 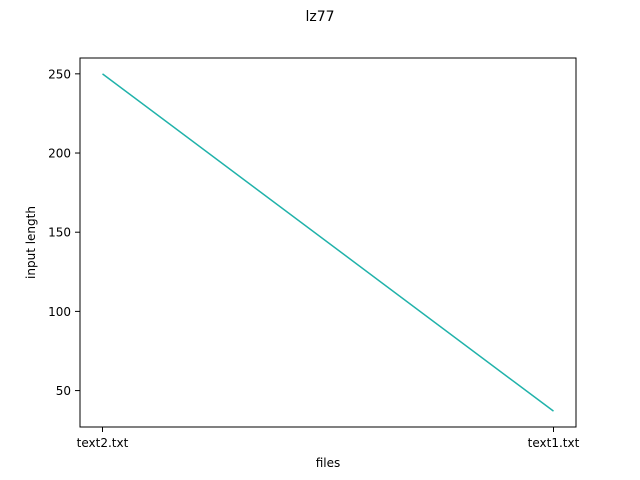 What do you see at coordinates (328, 438) in the screenshot?
I see `x-axis: text2.txt text1.txt` at bounding box center [328, 438].